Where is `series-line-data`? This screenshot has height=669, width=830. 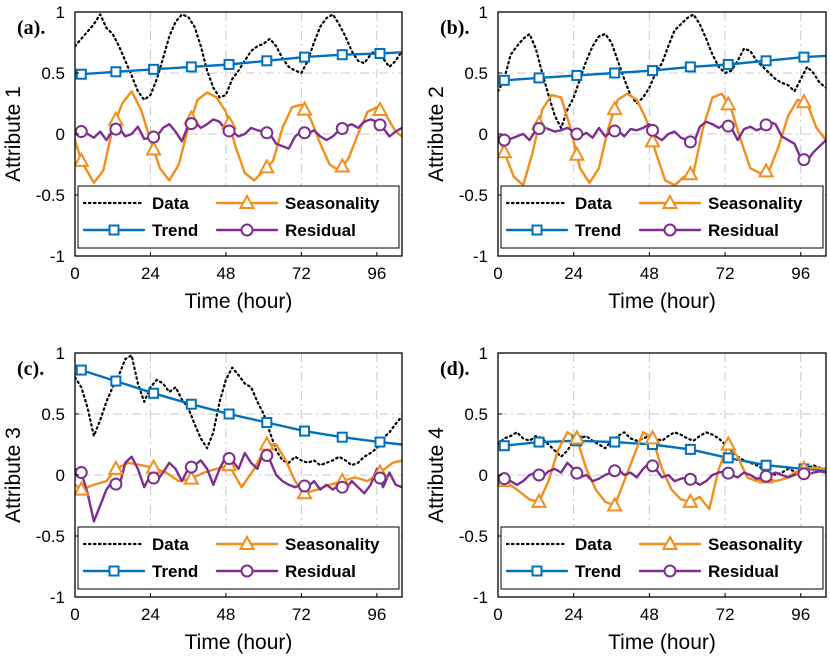
series-line-data is located at coordinates (662, 71).